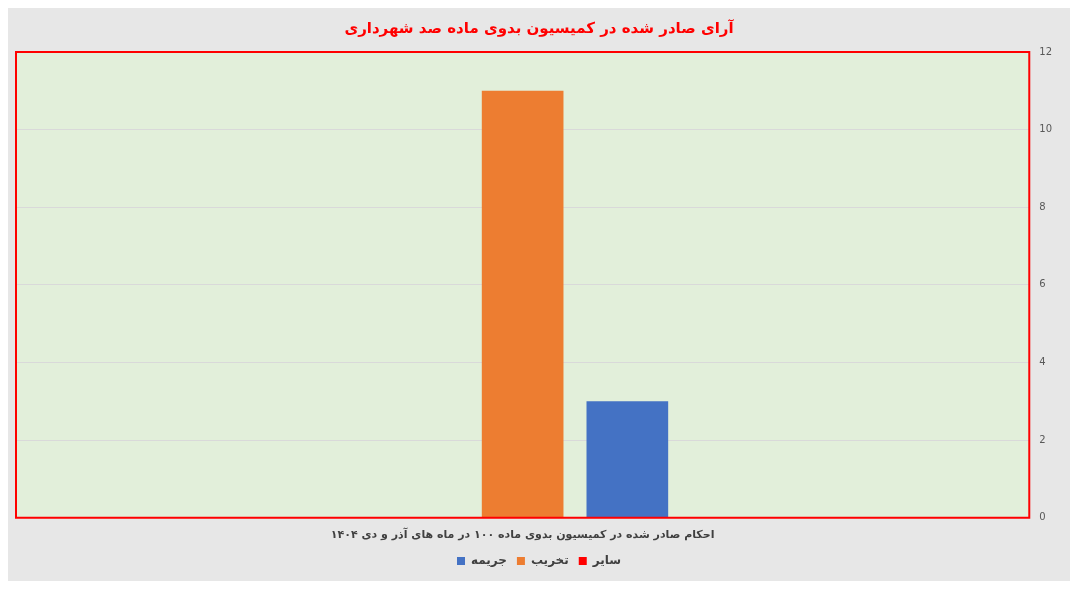  I want to click on y-tick-label: 10, so click(1046, 129).